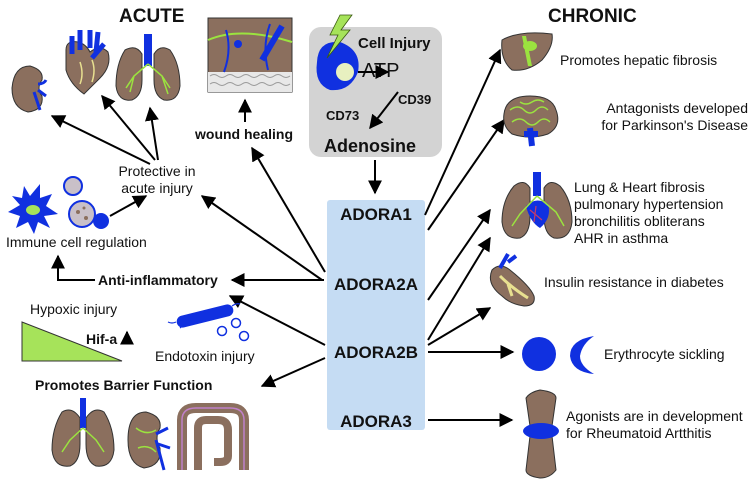 Image resolution: width=754 pixels, height=495 pixels. What do you see at coordinates (152, 16) in the screenshot?
I see `acute-header: ACUTE` at bounding box center [152, 16].